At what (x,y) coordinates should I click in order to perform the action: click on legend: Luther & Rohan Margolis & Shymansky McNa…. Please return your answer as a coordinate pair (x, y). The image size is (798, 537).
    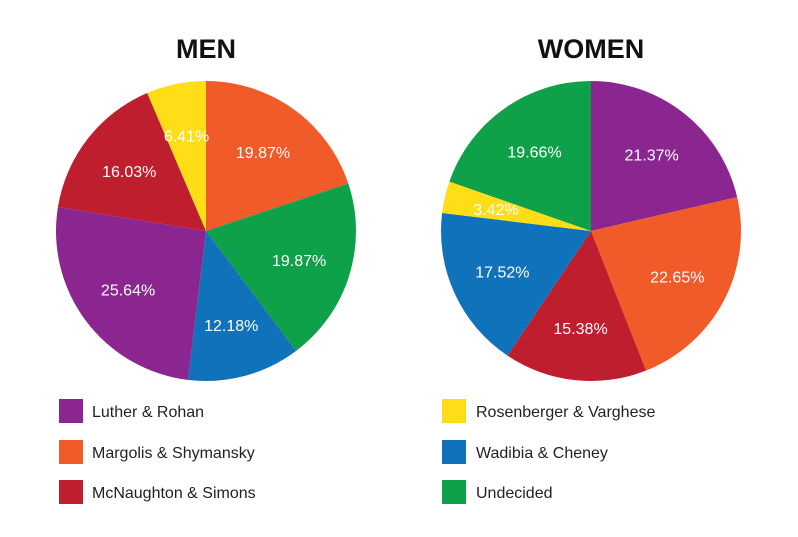
    Looking at the image, I should click on (357, 451).